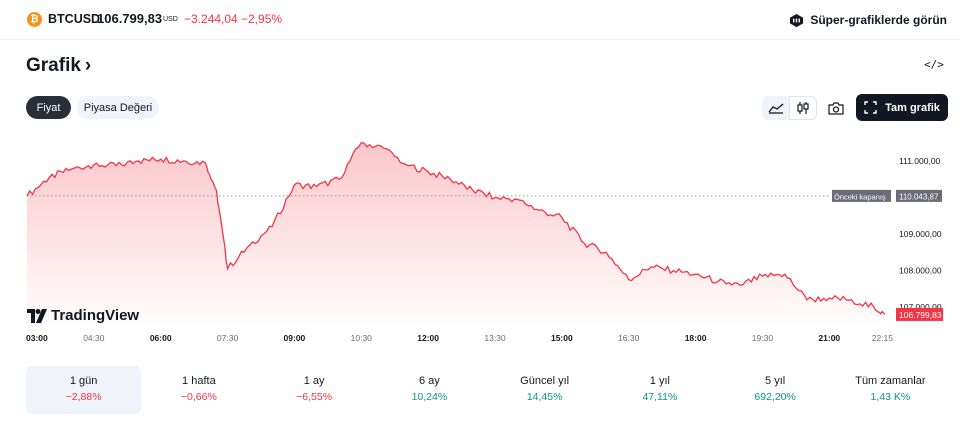  I want to click on price-change: −3.244,04, so click(211, 19).